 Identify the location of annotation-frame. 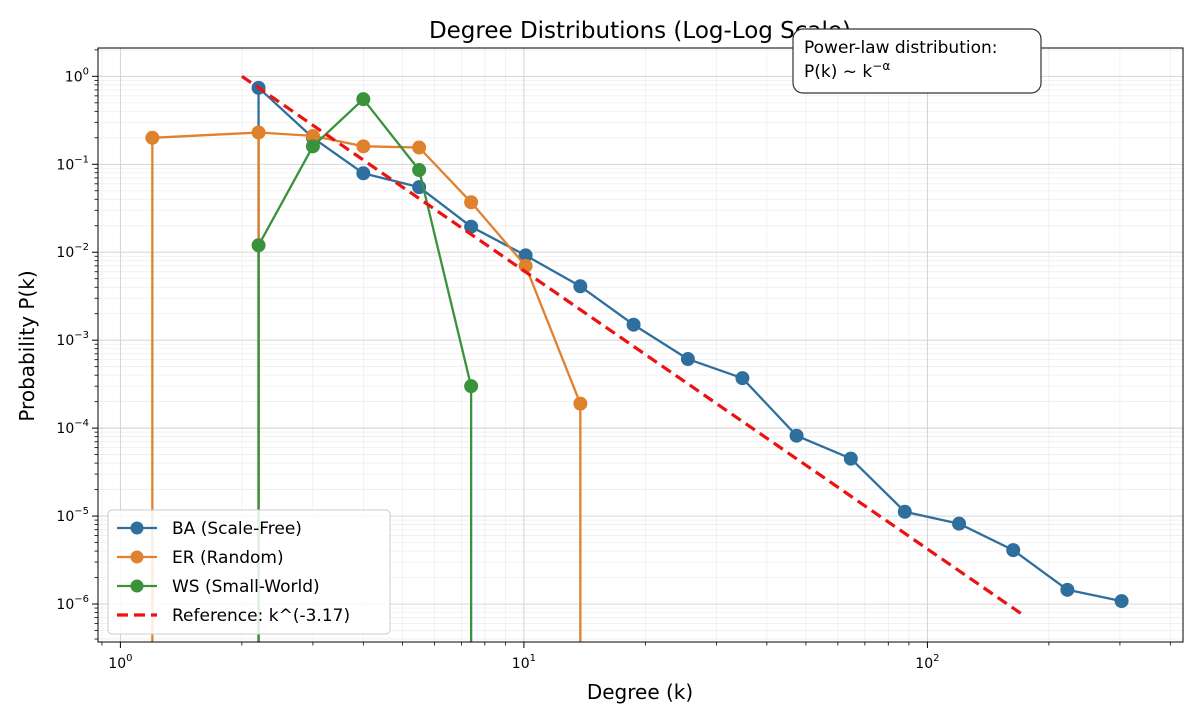
(917, 61).